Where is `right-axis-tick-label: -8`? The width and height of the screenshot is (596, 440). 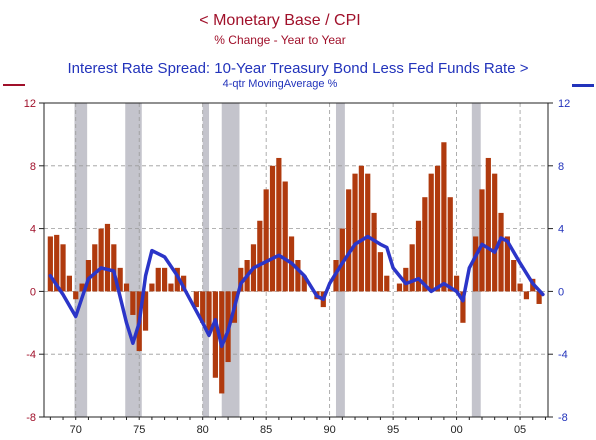 right-axis-tick-label: -8 is located at coordinates (563, 418).